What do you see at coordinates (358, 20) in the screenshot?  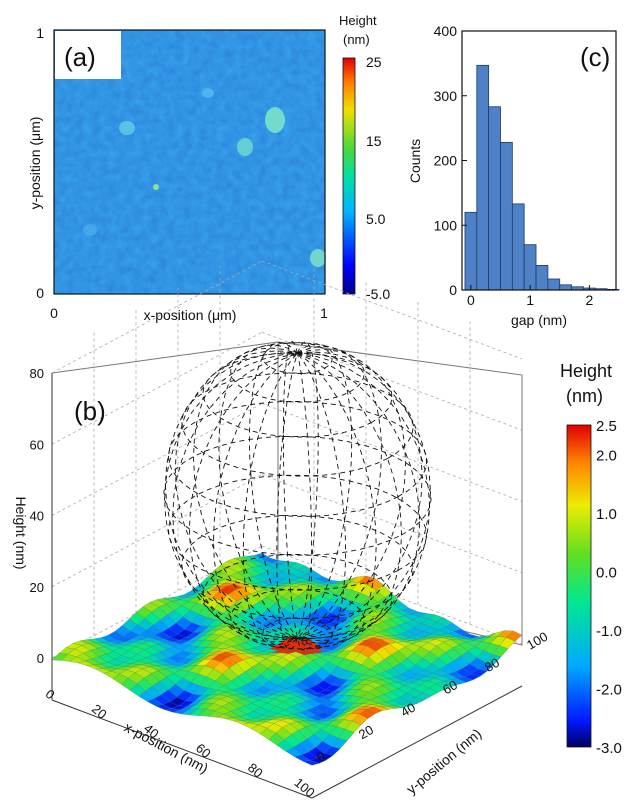 I see `colorbar-a-title: Height` at bounding box center [358, 20].